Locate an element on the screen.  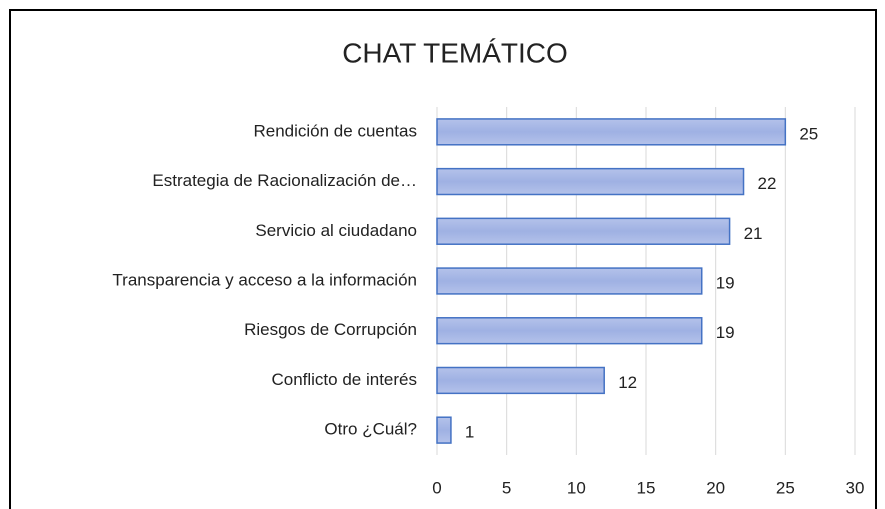
data-label: 21 is located at coordinates (753, 233).